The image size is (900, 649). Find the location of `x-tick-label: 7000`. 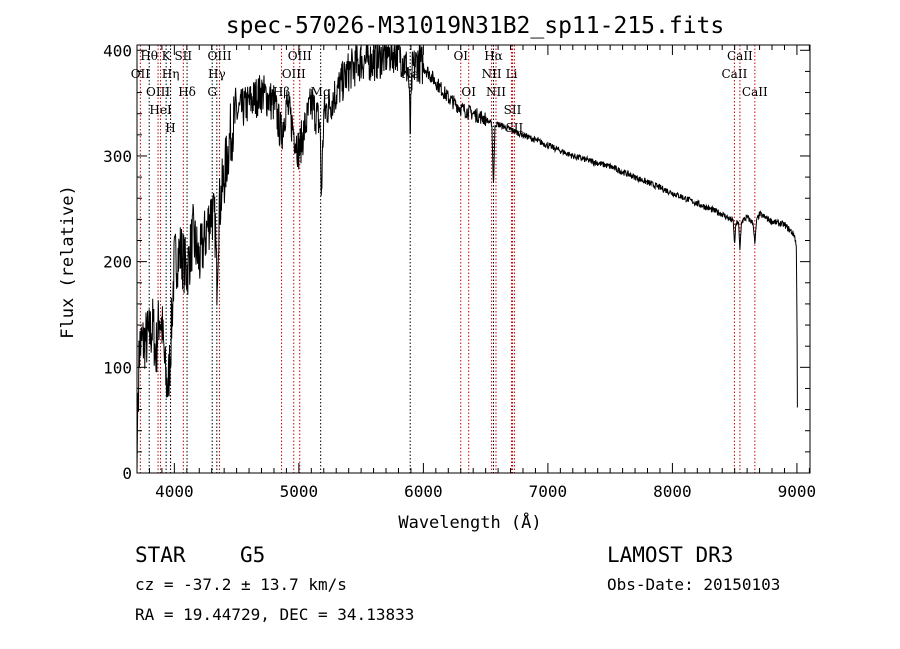

x-tick-label: 7000 is located at coordinates (548, 491).